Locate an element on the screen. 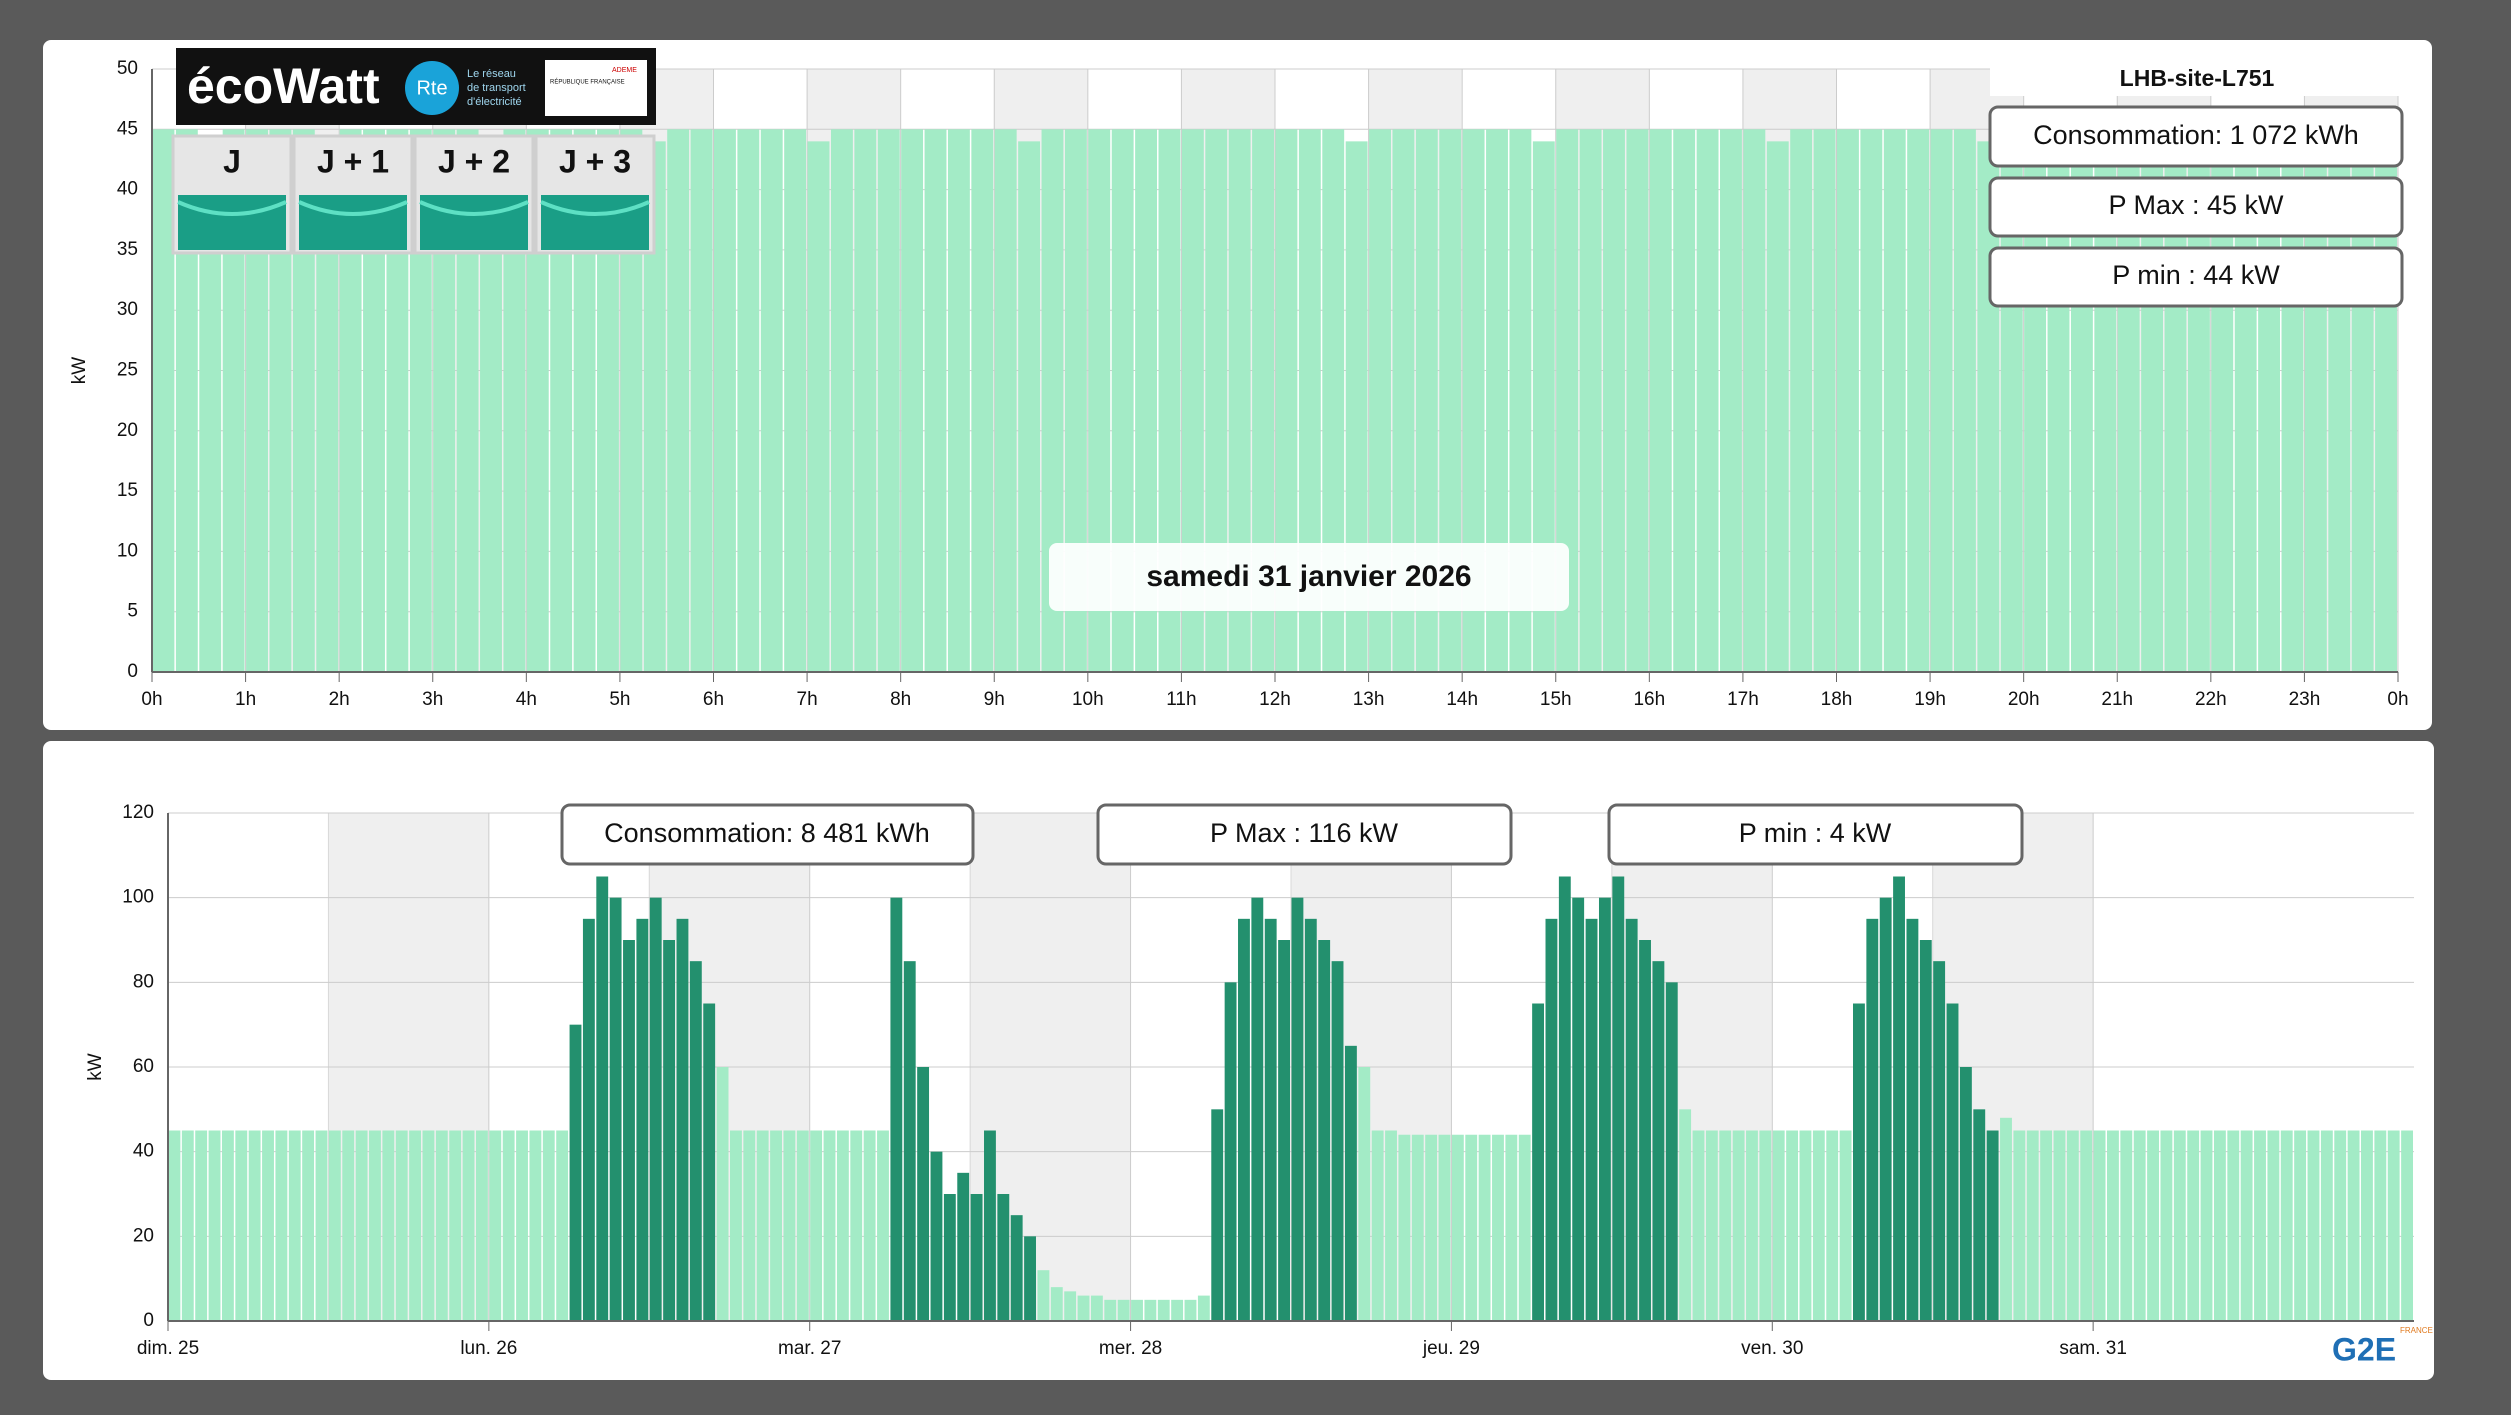 This screenshot has height=1415, width=2511. x-tick-label: 17h is located at coordinates (1743, 699).